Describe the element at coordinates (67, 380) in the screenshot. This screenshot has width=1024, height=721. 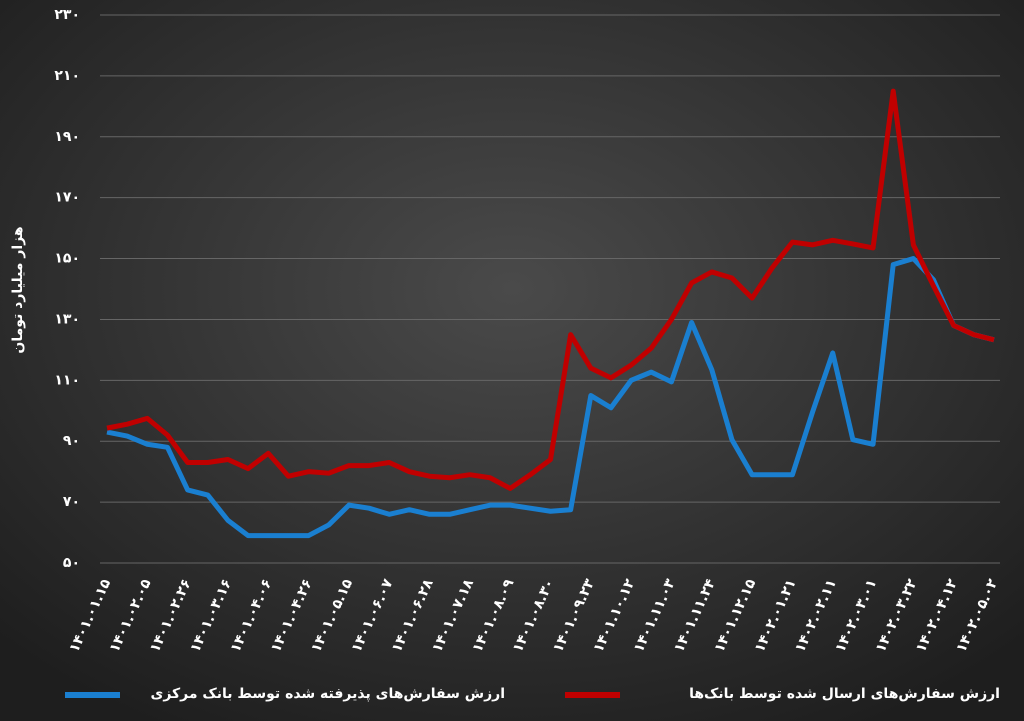
I see `y-tick-label: ۱۱۰` at that location.